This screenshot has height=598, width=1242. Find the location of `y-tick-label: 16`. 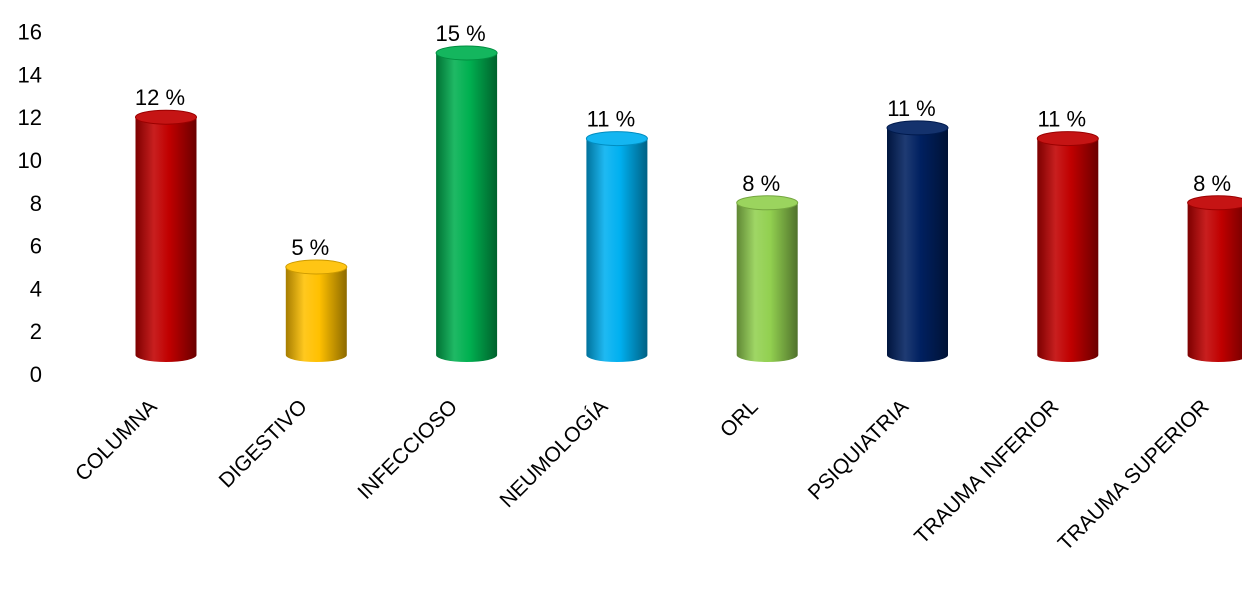

y-tick-label: 16 is located at coordinates (30, 32).